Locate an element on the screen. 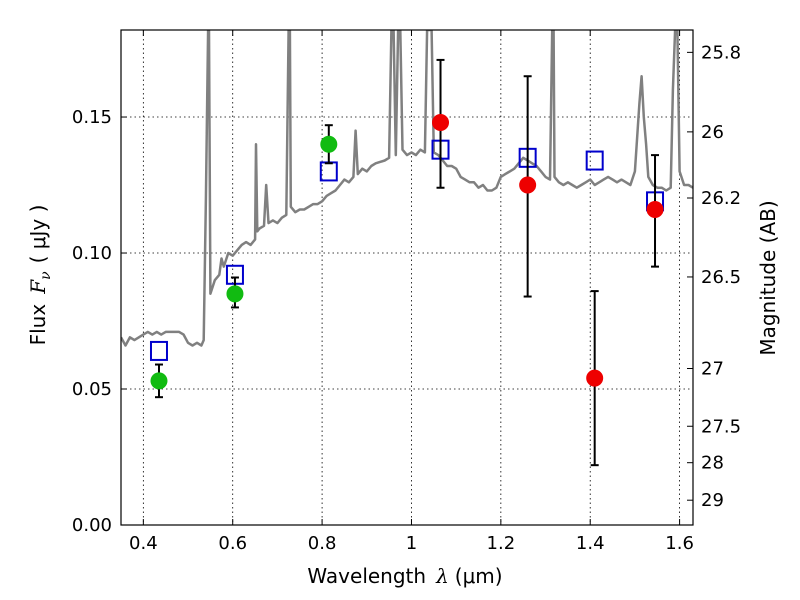 The image size is (800, 600). x-axis-label: Wavelength λ (μm) is located at coordinates (404, 576).